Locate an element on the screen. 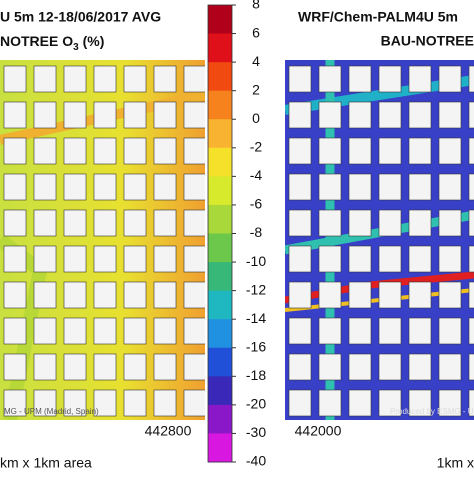 The image size is (474, 479). credit: Produced by ESMG - UPM is located at coordinates (432, 411).